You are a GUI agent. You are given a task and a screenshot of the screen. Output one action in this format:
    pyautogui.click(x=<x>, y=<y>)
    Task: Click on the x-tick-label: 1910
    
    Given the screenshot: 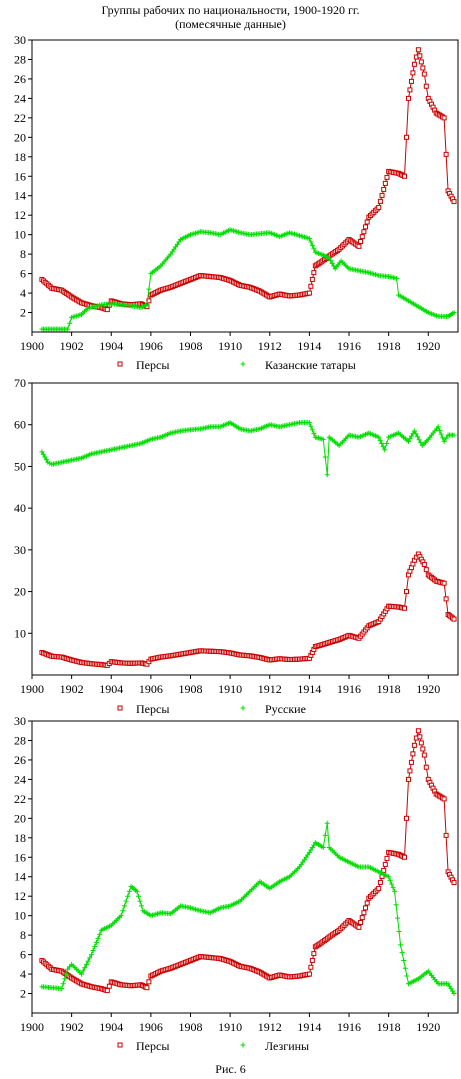 What is the action you would take?
    pyautogui.click(x=230, y=346)
    